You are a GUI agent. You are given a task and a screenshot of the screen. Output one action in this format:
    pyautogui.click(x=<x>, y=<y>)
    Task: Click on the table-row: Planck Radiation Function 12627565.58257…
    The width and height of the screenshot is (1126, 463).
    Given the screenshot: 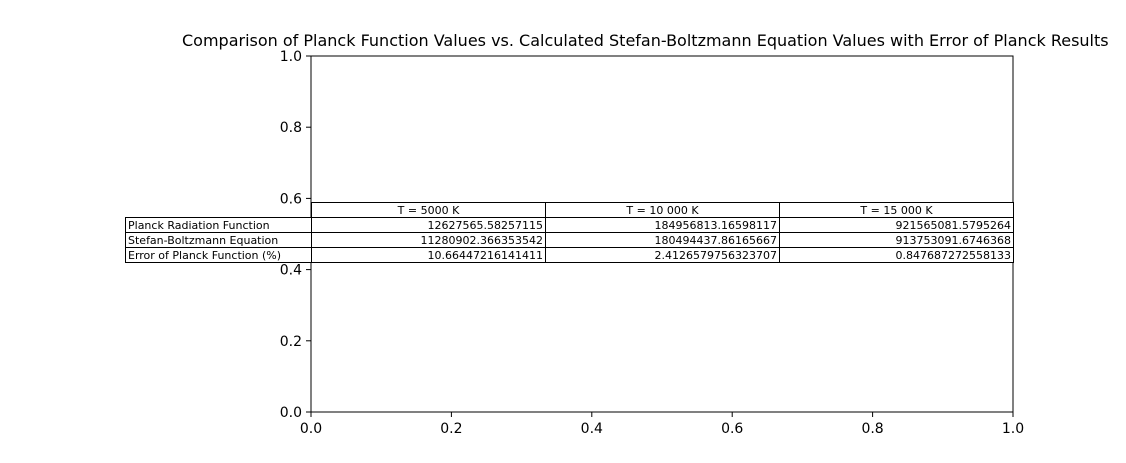 What is the action you would take?
    pyautogui.click(x=569, y=225)
    